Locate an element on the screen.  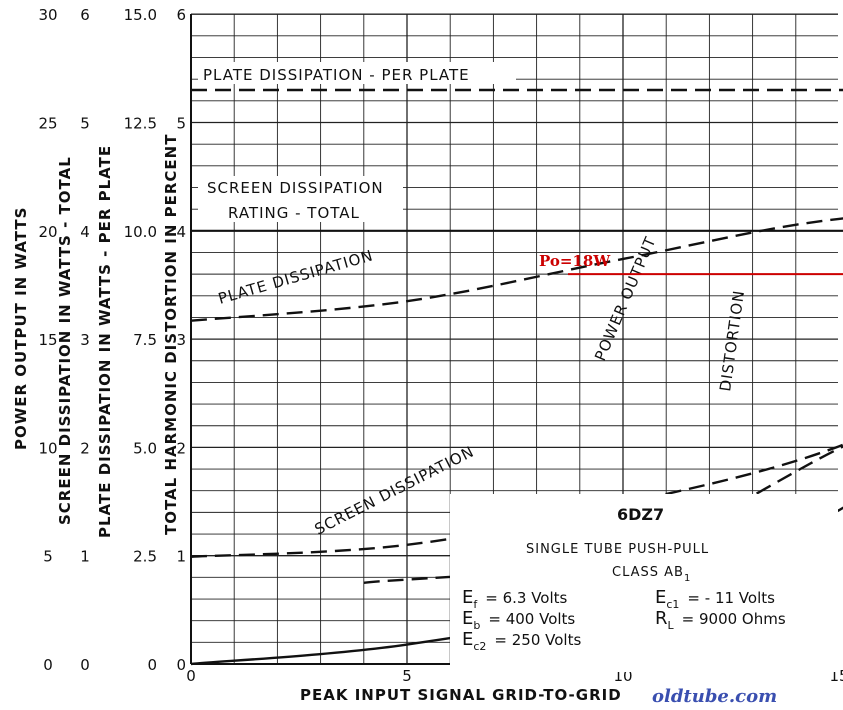
y-tick-label-distortion: 2 is located at coordinates (181, 448).